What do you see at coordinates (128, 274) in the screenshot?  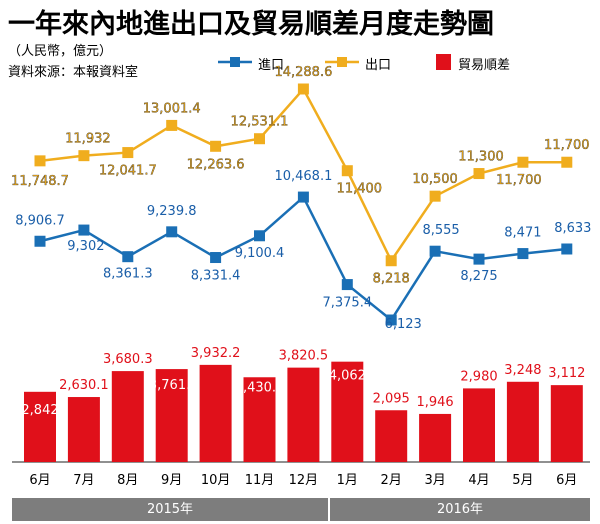 I see `import-value-label: 8,361.3` at bounding box center [128, 274].